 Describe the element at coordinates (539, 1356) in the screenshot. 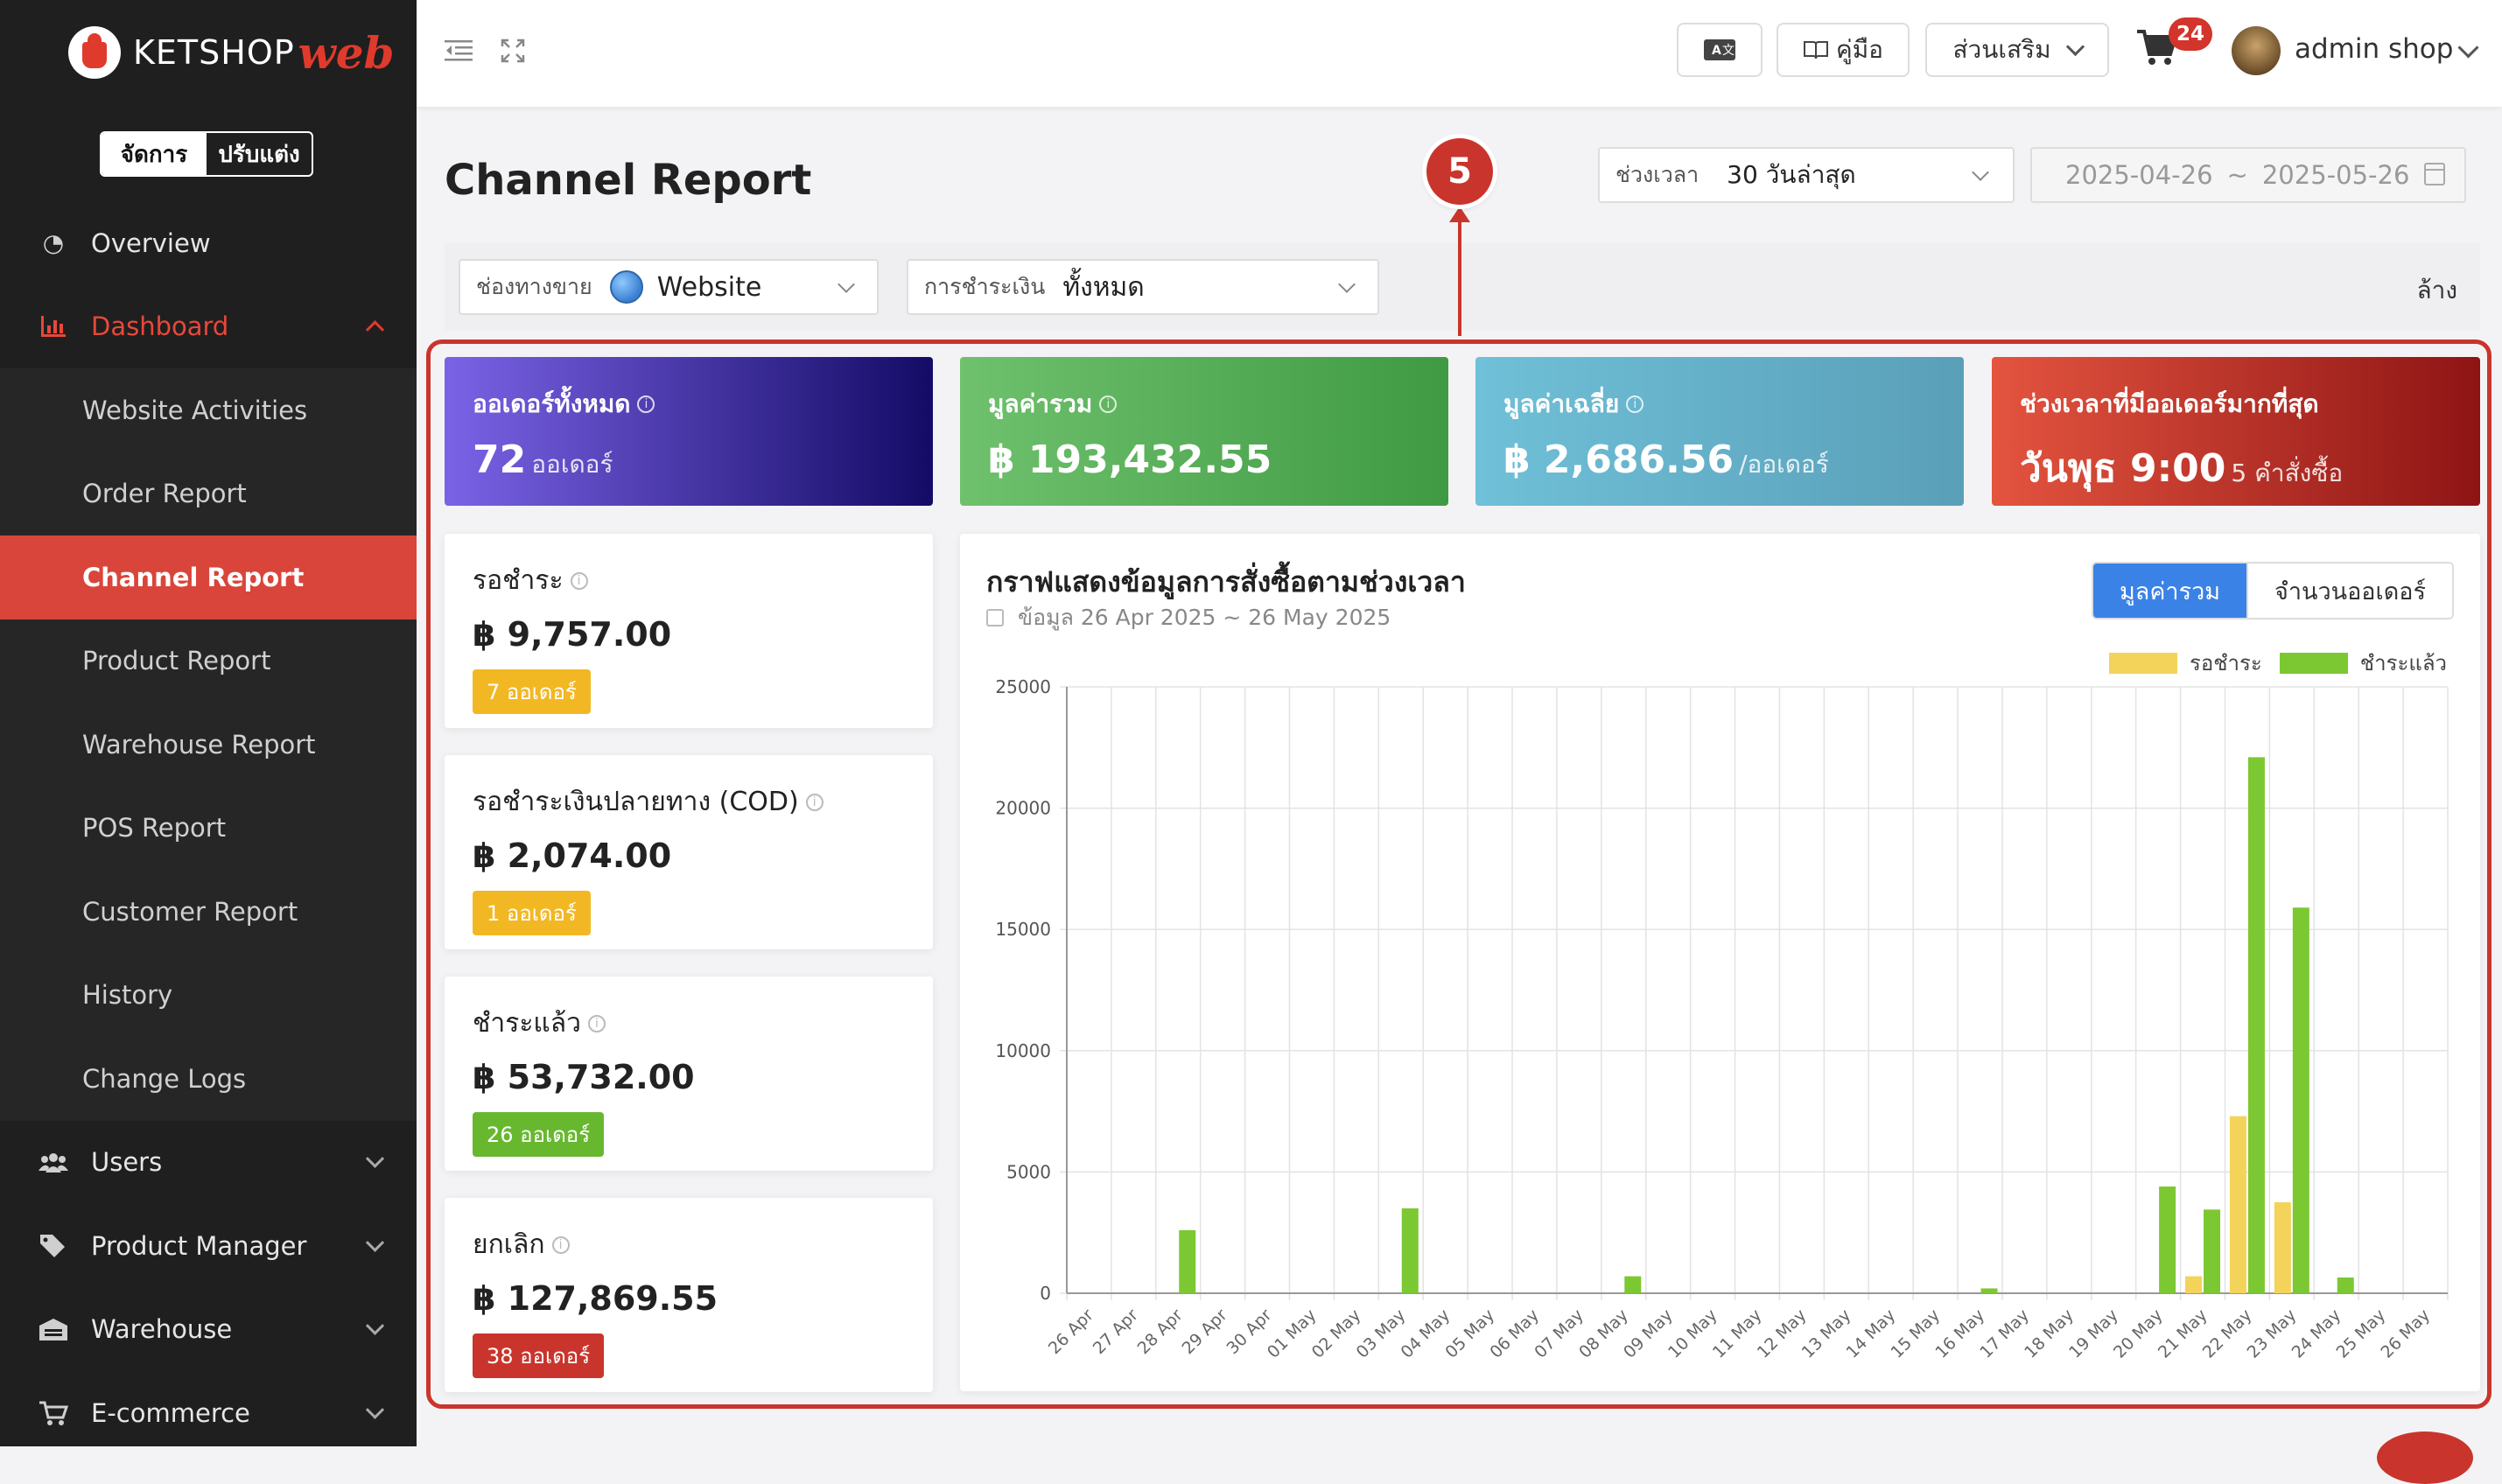

I see `status-badge: 38 ออเดอร์` at that location.